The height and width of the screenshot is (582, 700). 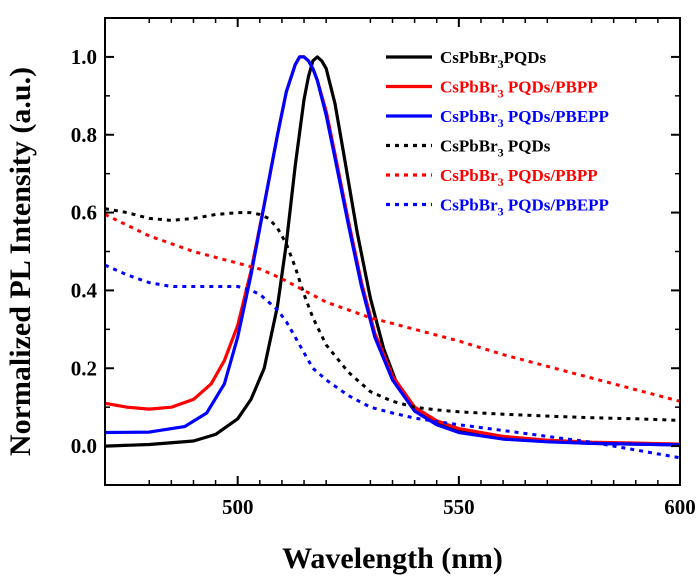 What do you see at coordinates (392, 558) in the screenshot?
I see `x-axis-title: Wavelength (nm)` at bounding box center [392, 558].